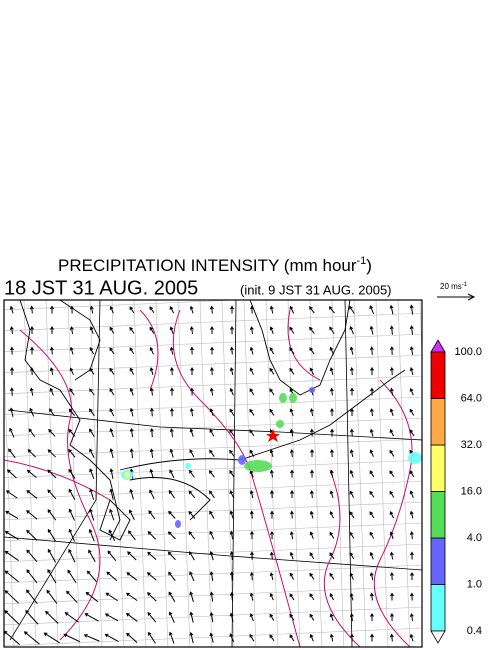 This screenshot has width=500, height=650. What do you see at coordinates (438, 608) in the screenshot?
I see `colorbar-box` at bounding box center [438, 608].